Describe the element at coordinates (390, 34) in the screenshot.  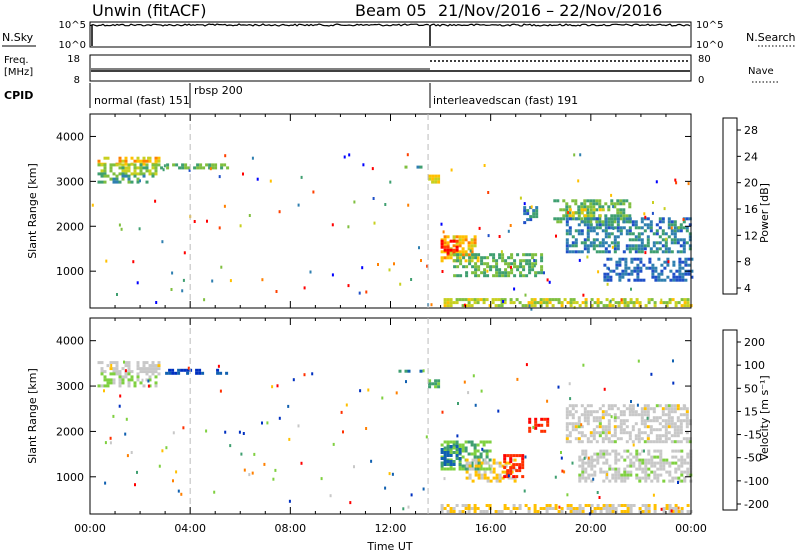
I see `nsky-panel` at that location.